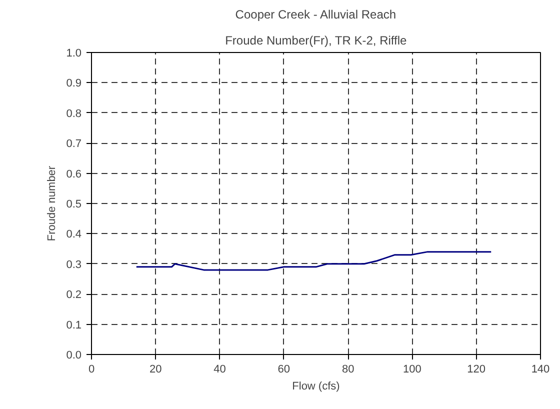  What do you see at coordinates (91, 370) in the screenshot?
I see `x-tick-label: 0` at bounding box center [91, 370].